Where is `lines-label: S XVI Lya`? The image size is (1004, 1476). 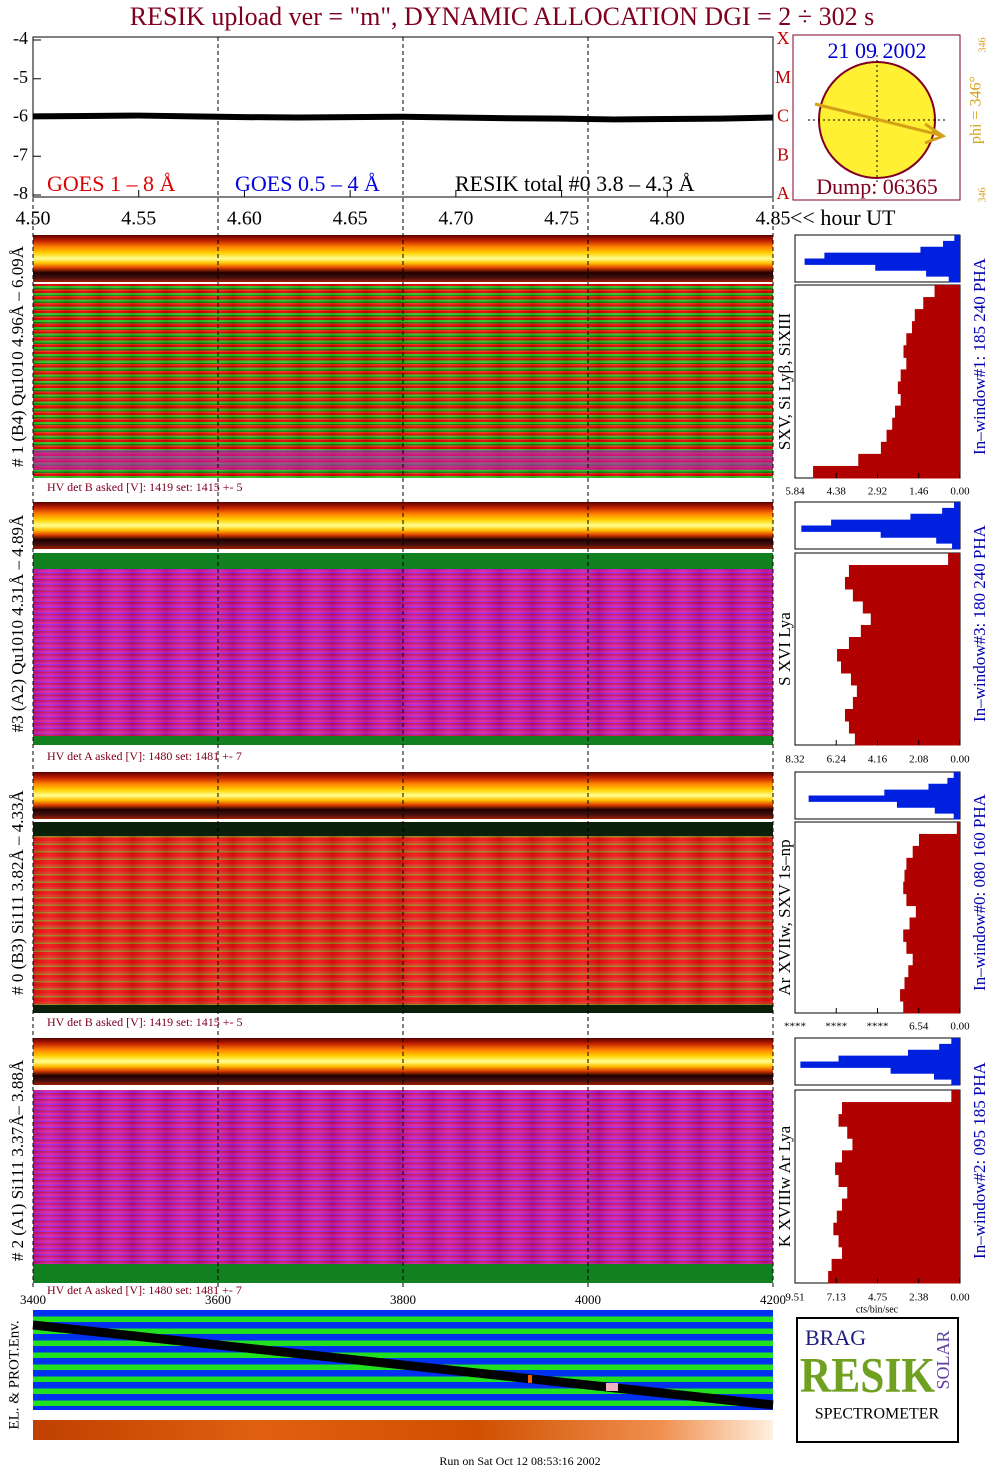 lines-label: S XVI Lya is located at coordinates (784, 649).